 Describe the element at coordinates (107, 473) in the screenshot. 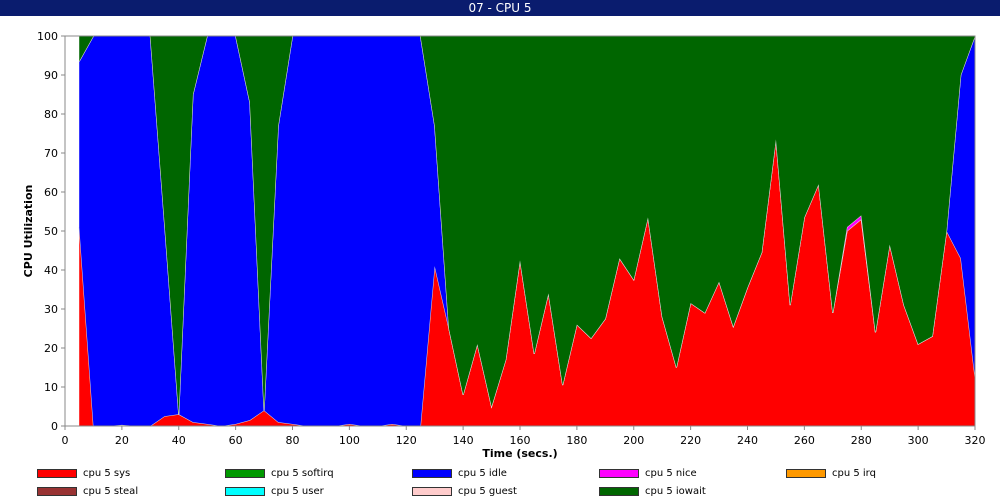

I see `legend-label: cpu 5 sys` at that location.